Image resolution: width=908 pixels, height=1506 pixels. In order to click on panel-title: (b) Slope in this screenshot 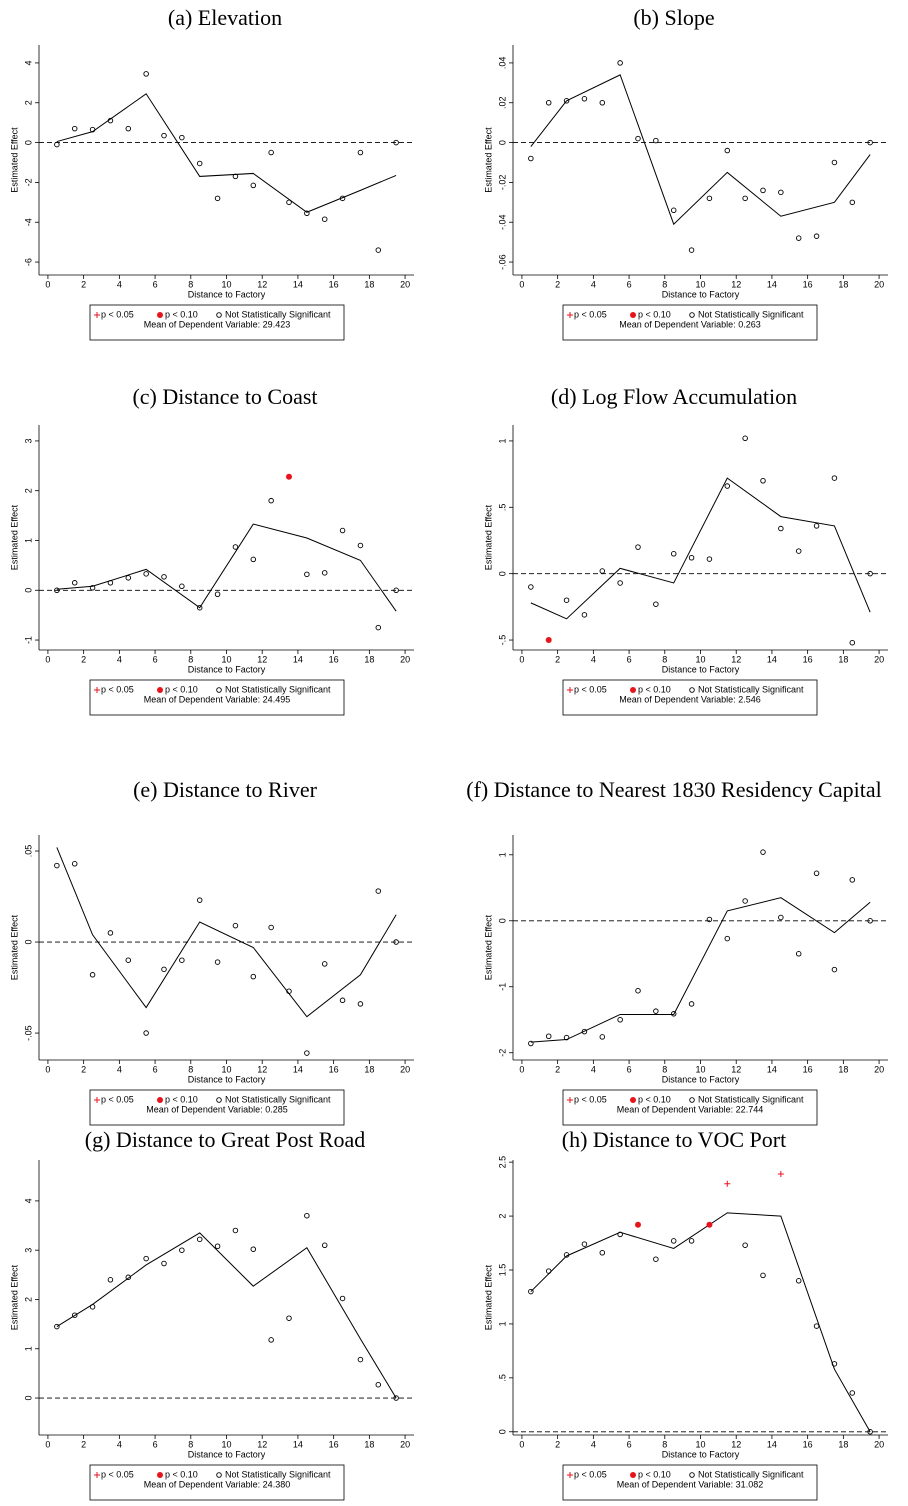, I will do `click(674, 27)`.